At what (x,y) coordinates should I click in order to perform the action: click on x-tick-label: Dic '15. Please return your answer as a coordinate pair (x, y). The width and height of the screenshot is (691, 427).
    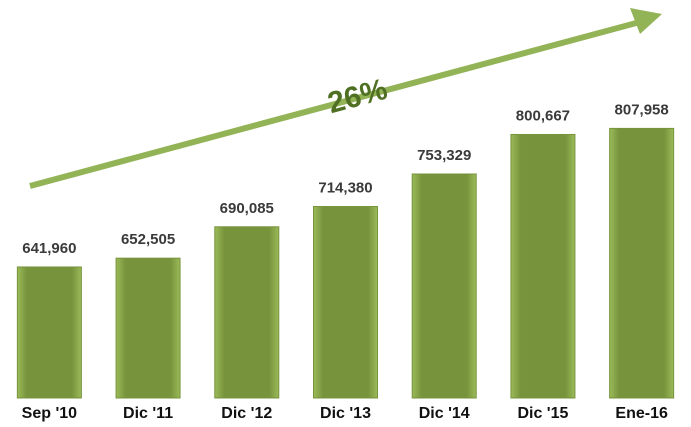
    Looking at the image, I should click on (542, 413).